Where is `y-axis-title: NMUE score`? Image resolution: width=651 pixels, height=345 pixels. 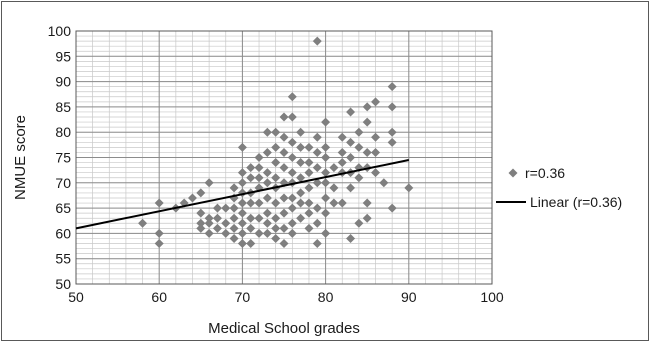 y-axis-title: NMUE score is located at coordinates (20, 157).